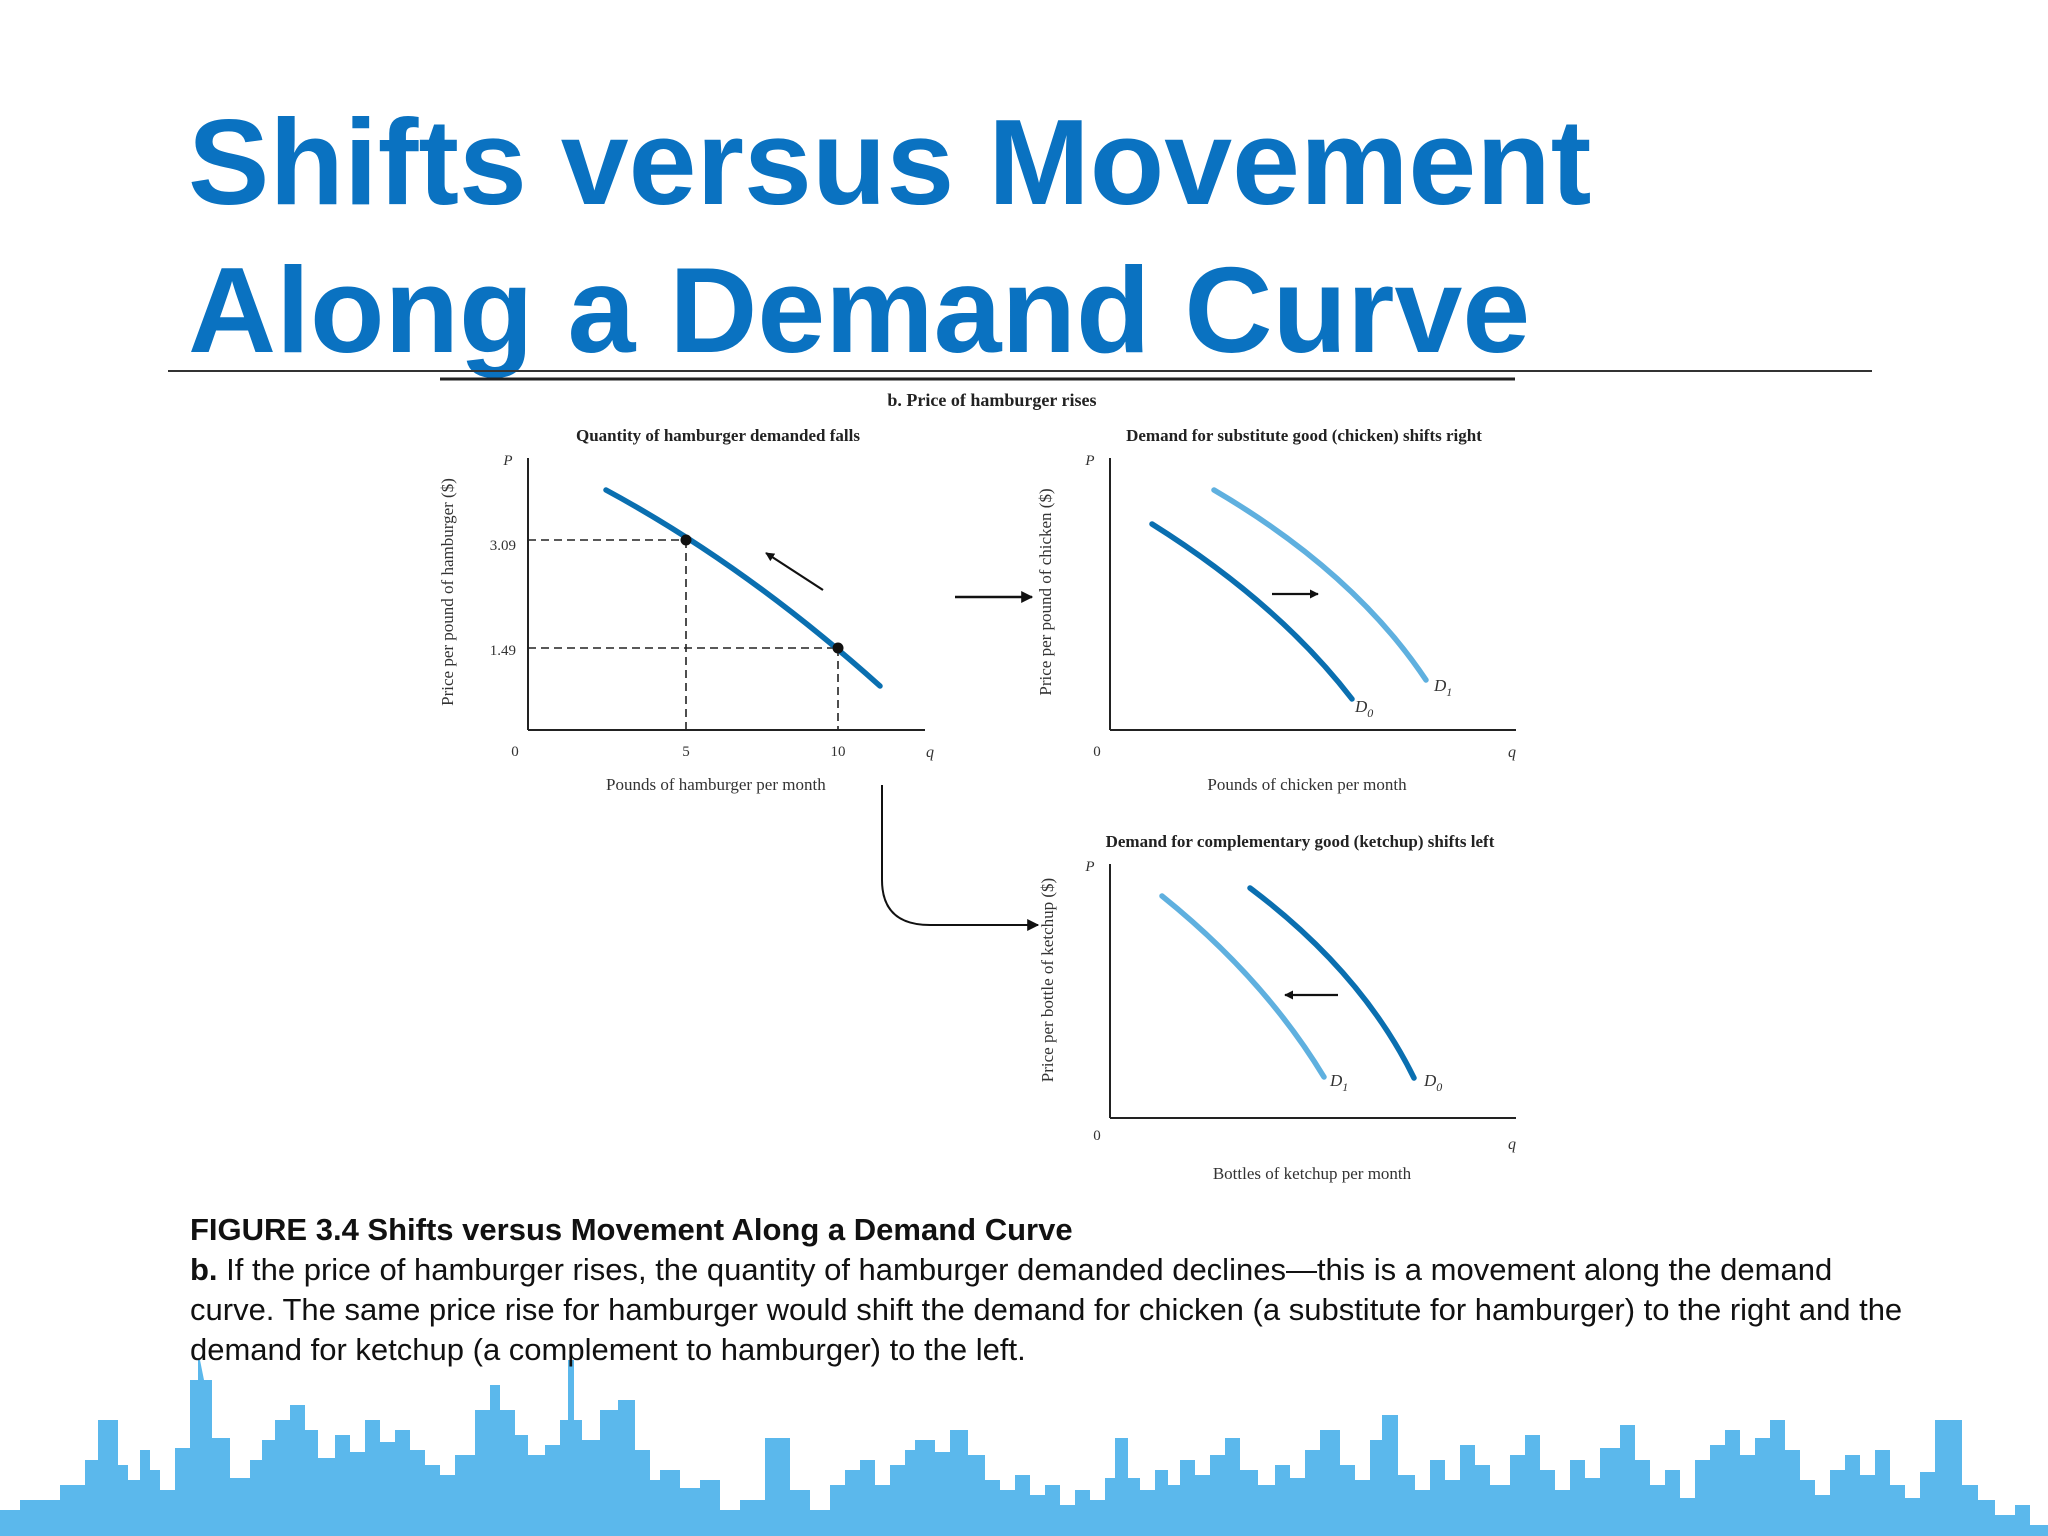  What do you see at coordinates (960, 858) in the screenshot?
I see `connector-arrow-down` at bounding box center [960, 858].